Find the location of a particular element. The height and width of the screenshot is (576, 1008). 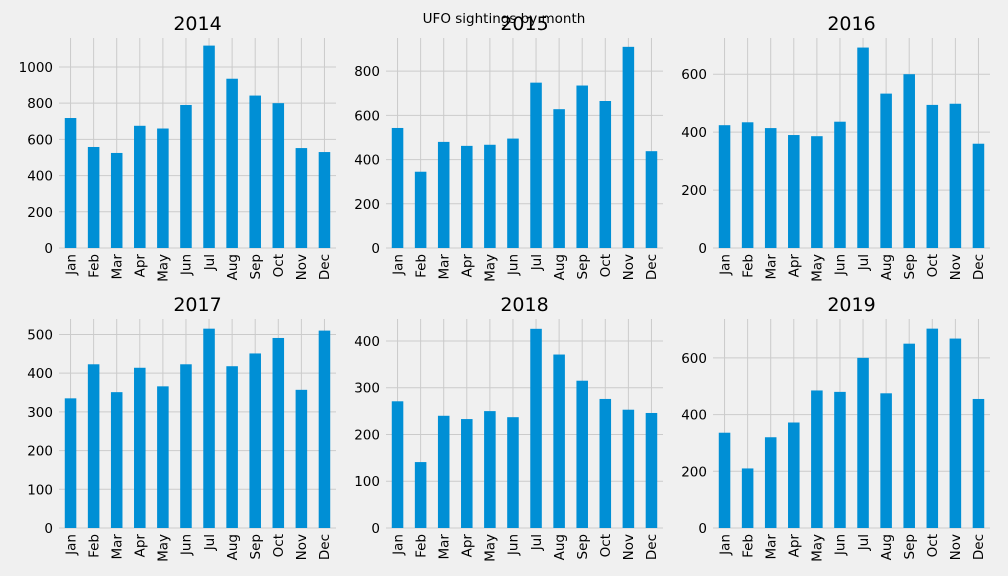

y-tick-label: 800 is located at coordinates (40, 104).